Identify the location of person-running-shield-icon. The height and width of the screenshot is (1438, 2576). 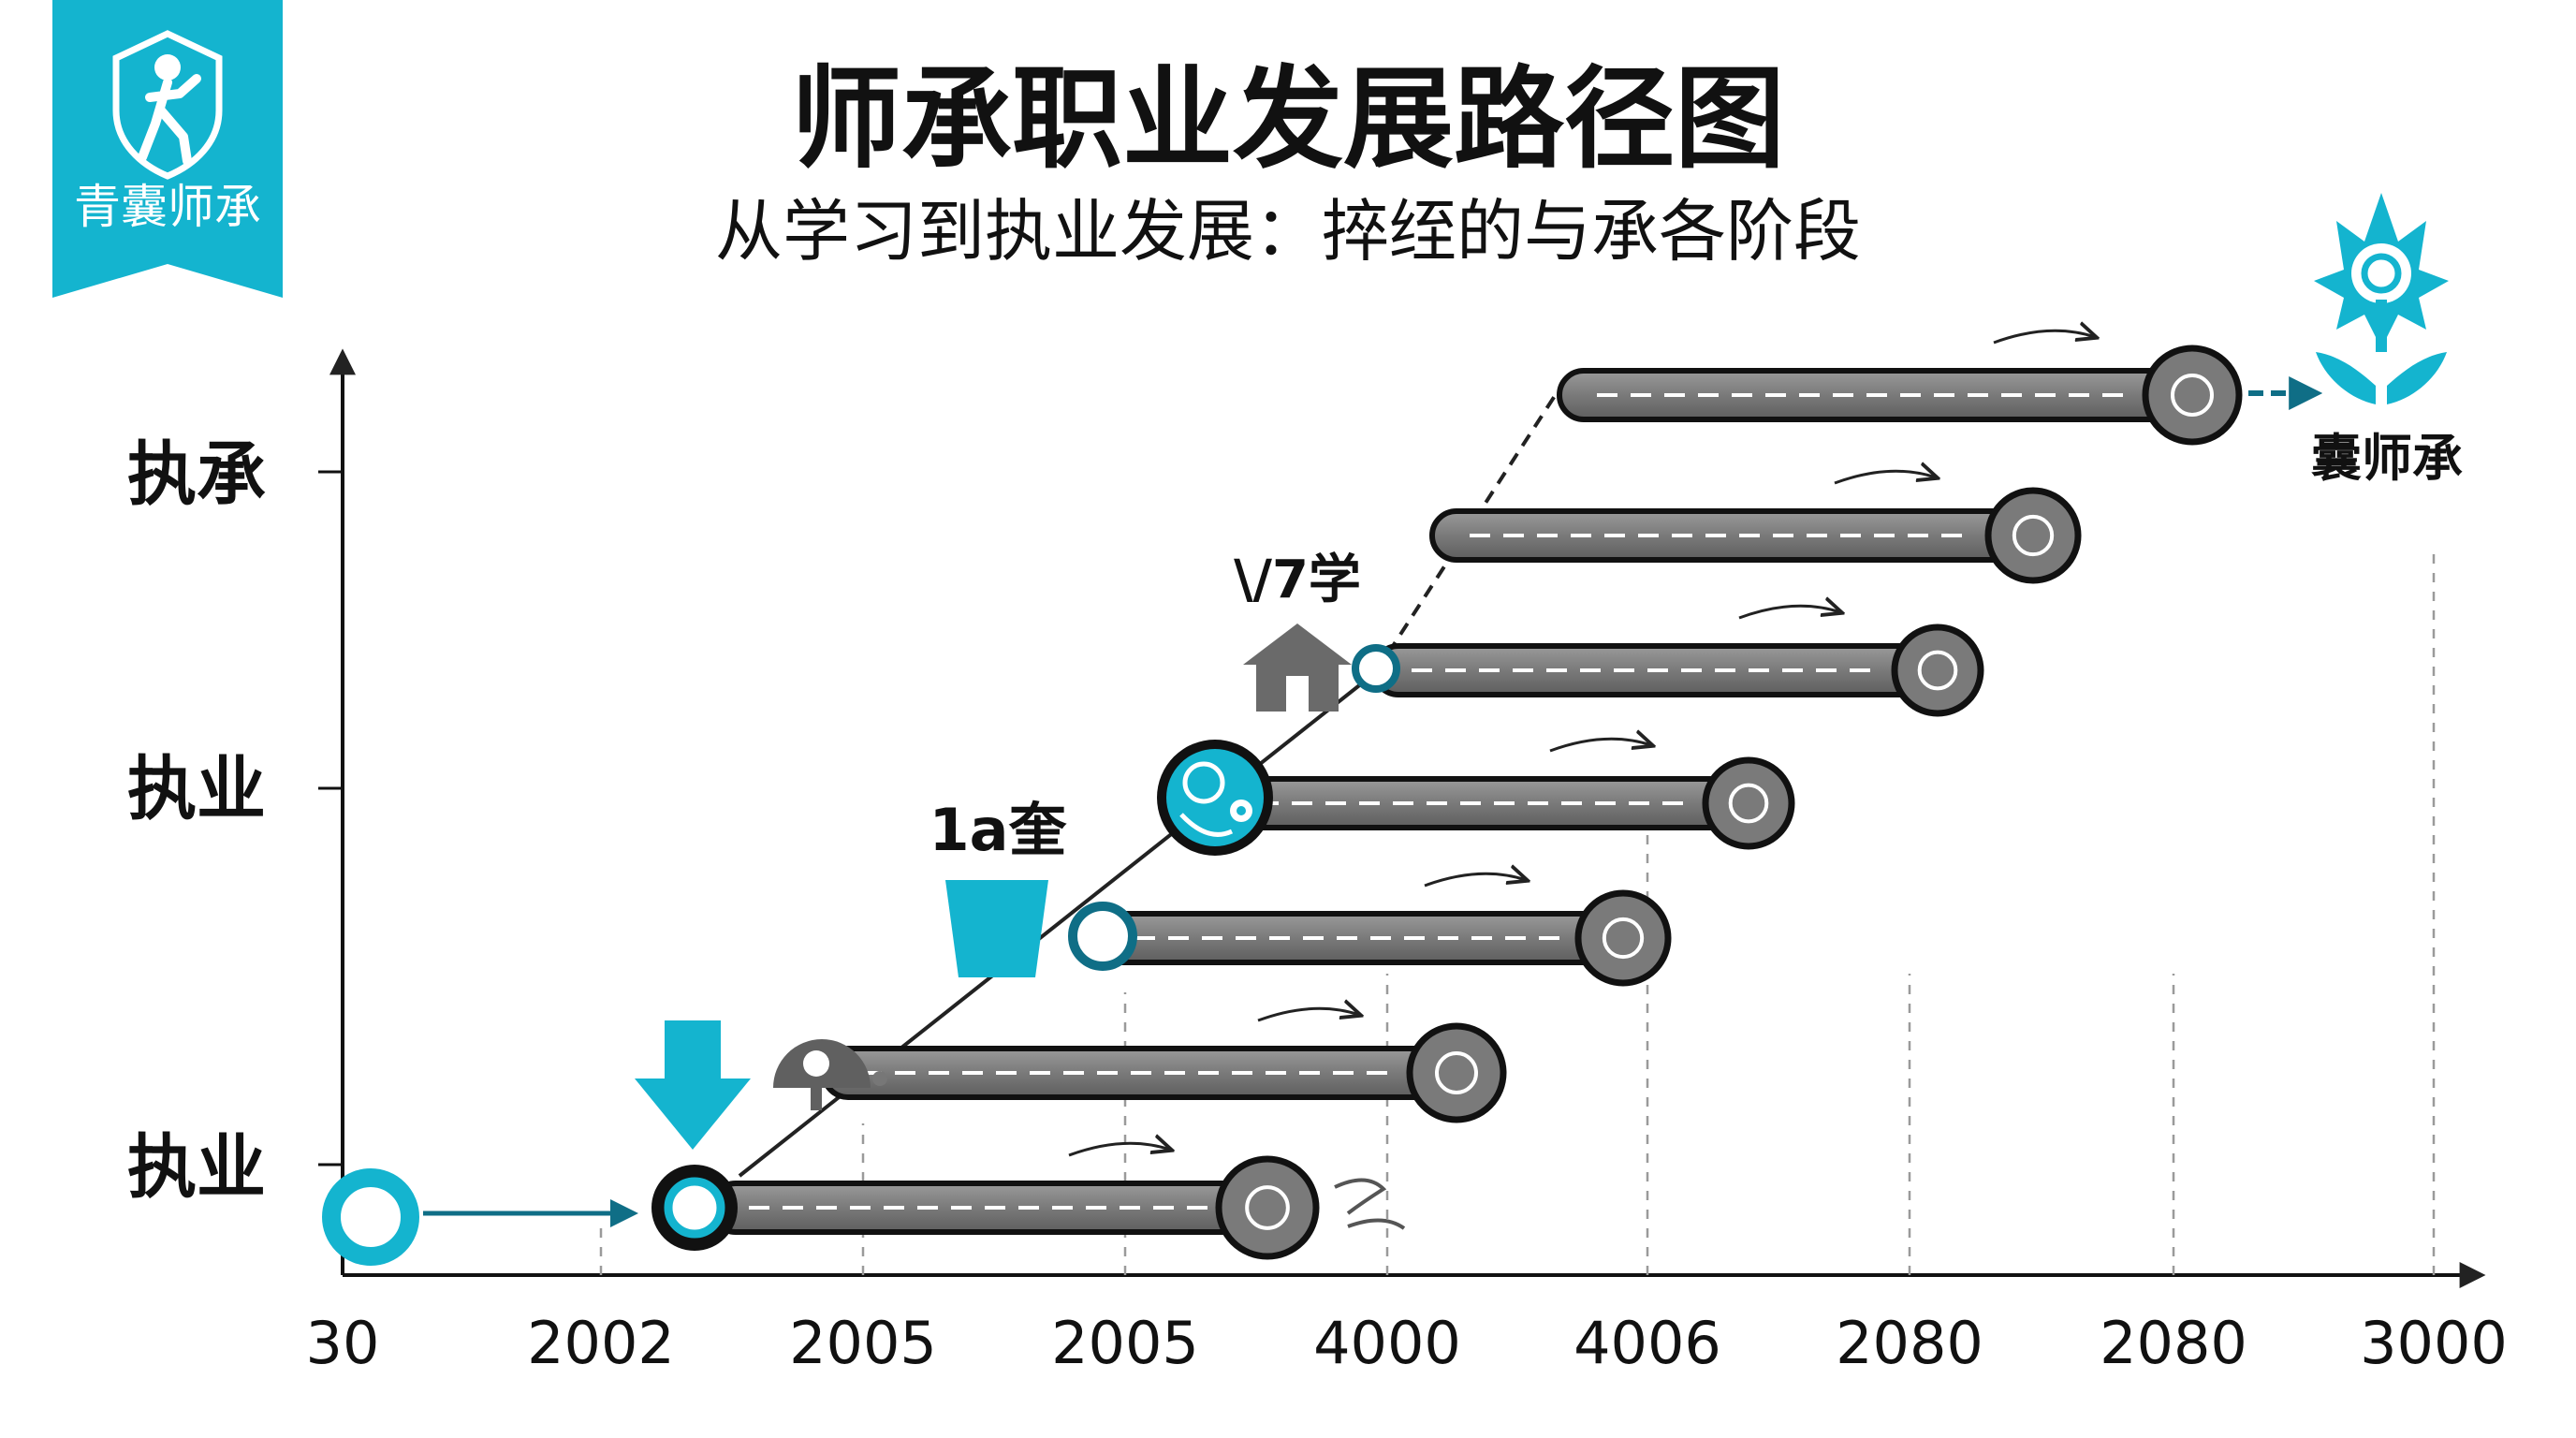
(167, 105).